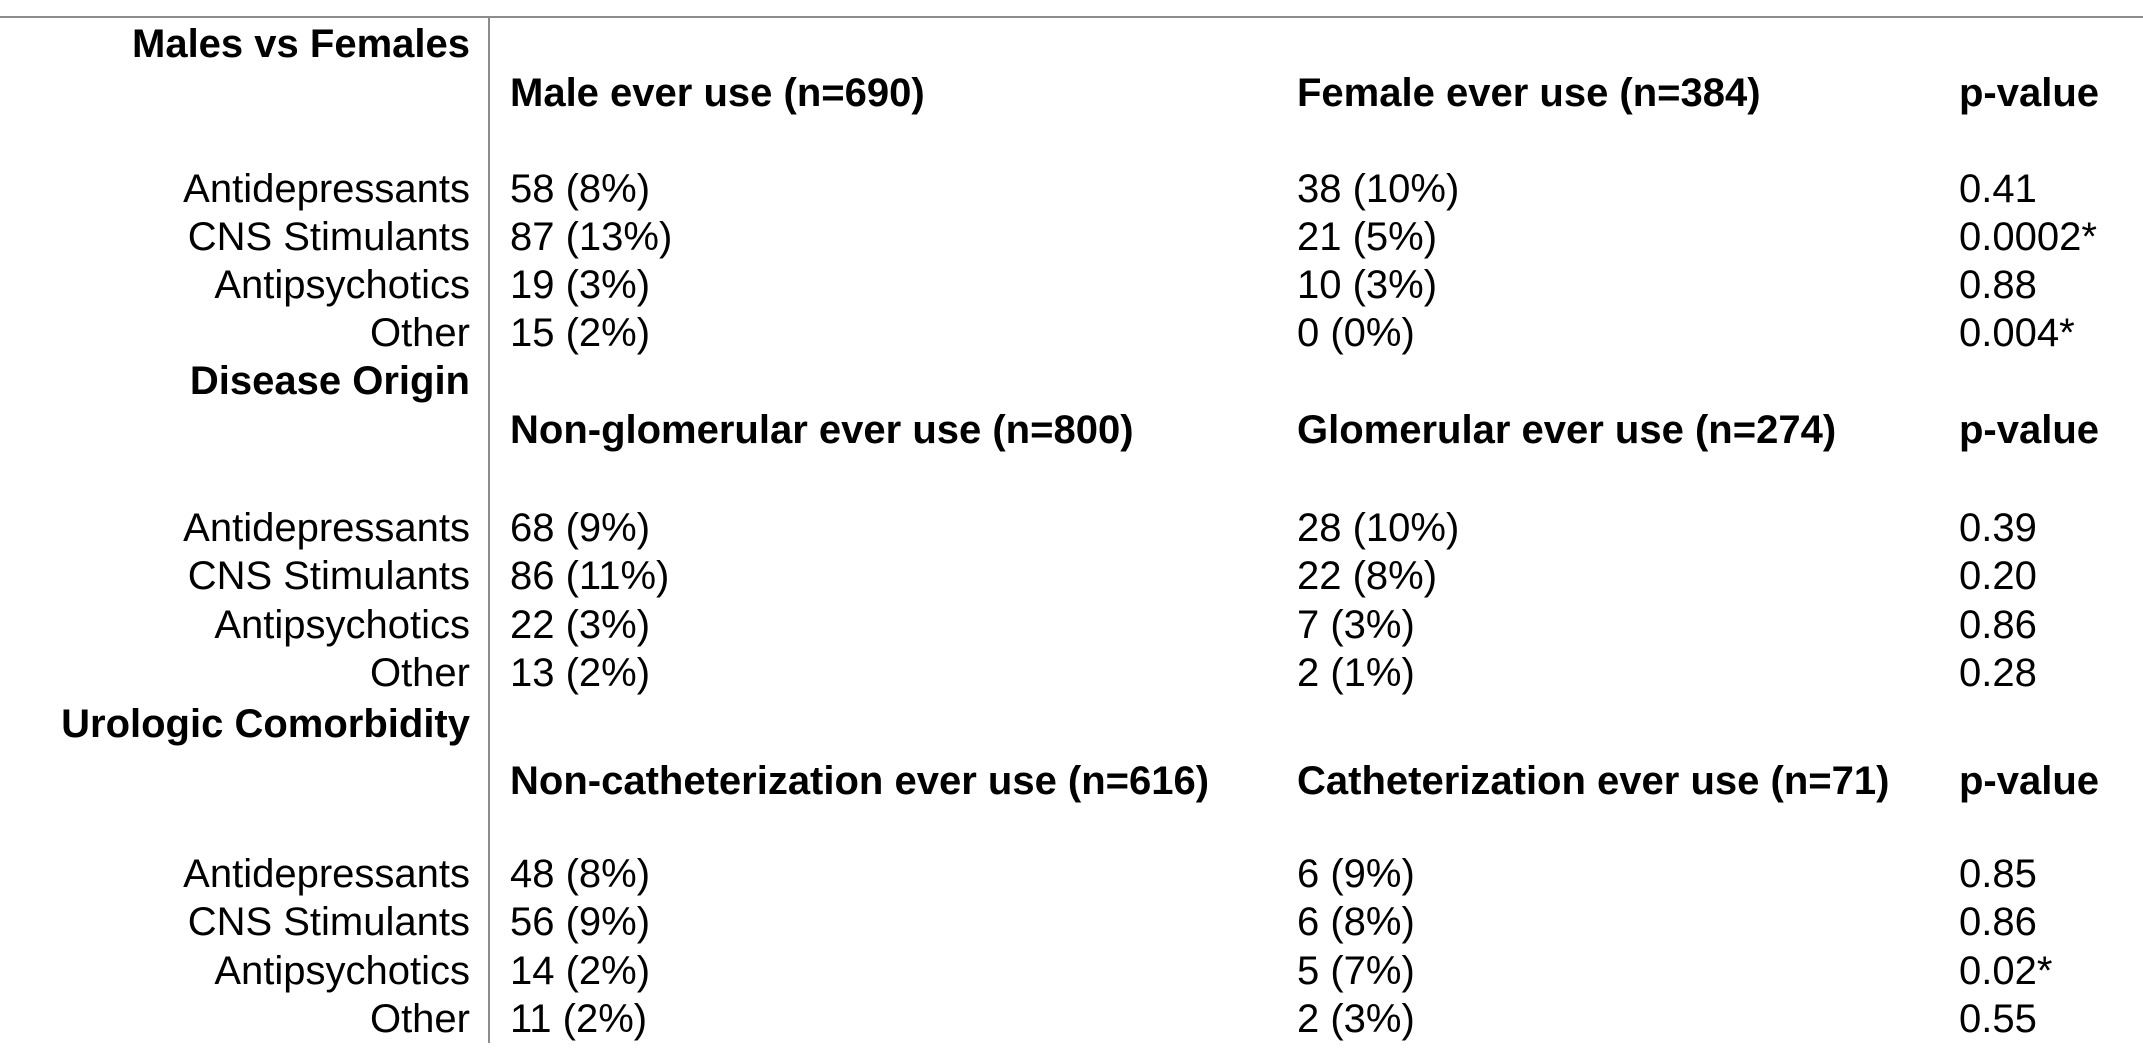 Image resolution: width=2143 pixels, height=1049 pixels. What do you see at coordinates (1998, 673) in the screenshot?
I see `p-value-cell: 0.28` at bounding box center [1998, 673].